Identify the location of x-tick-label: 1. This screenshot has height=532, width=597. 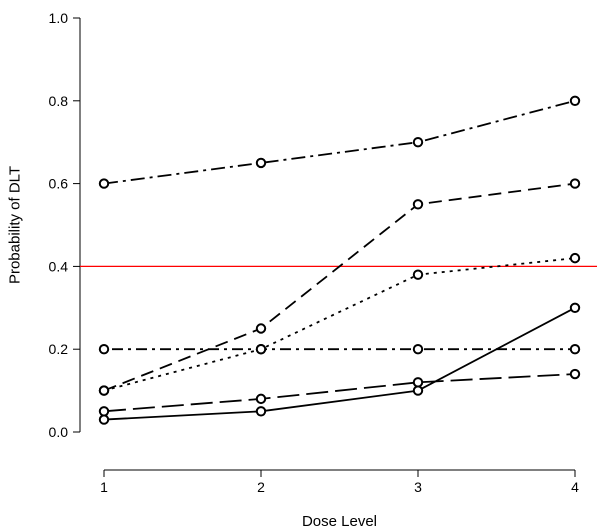
(104, 487).